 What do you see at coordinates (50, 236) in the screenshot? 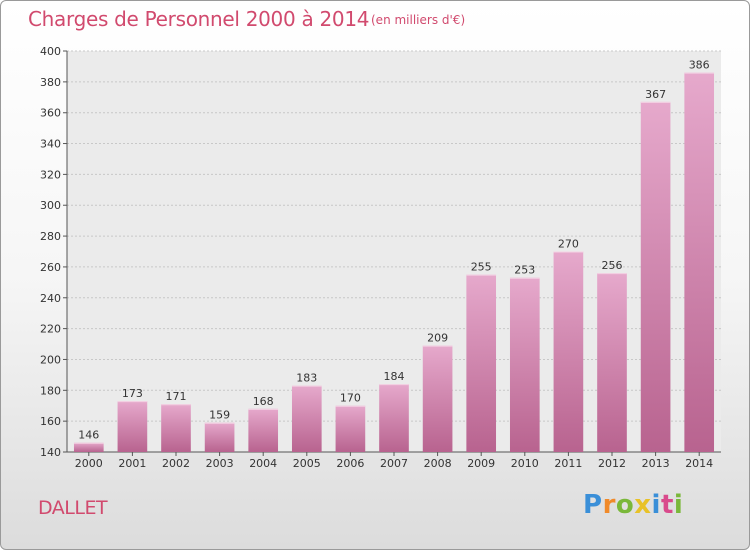
I see `y-tick-label: 280` at bounding box center [50, 236].